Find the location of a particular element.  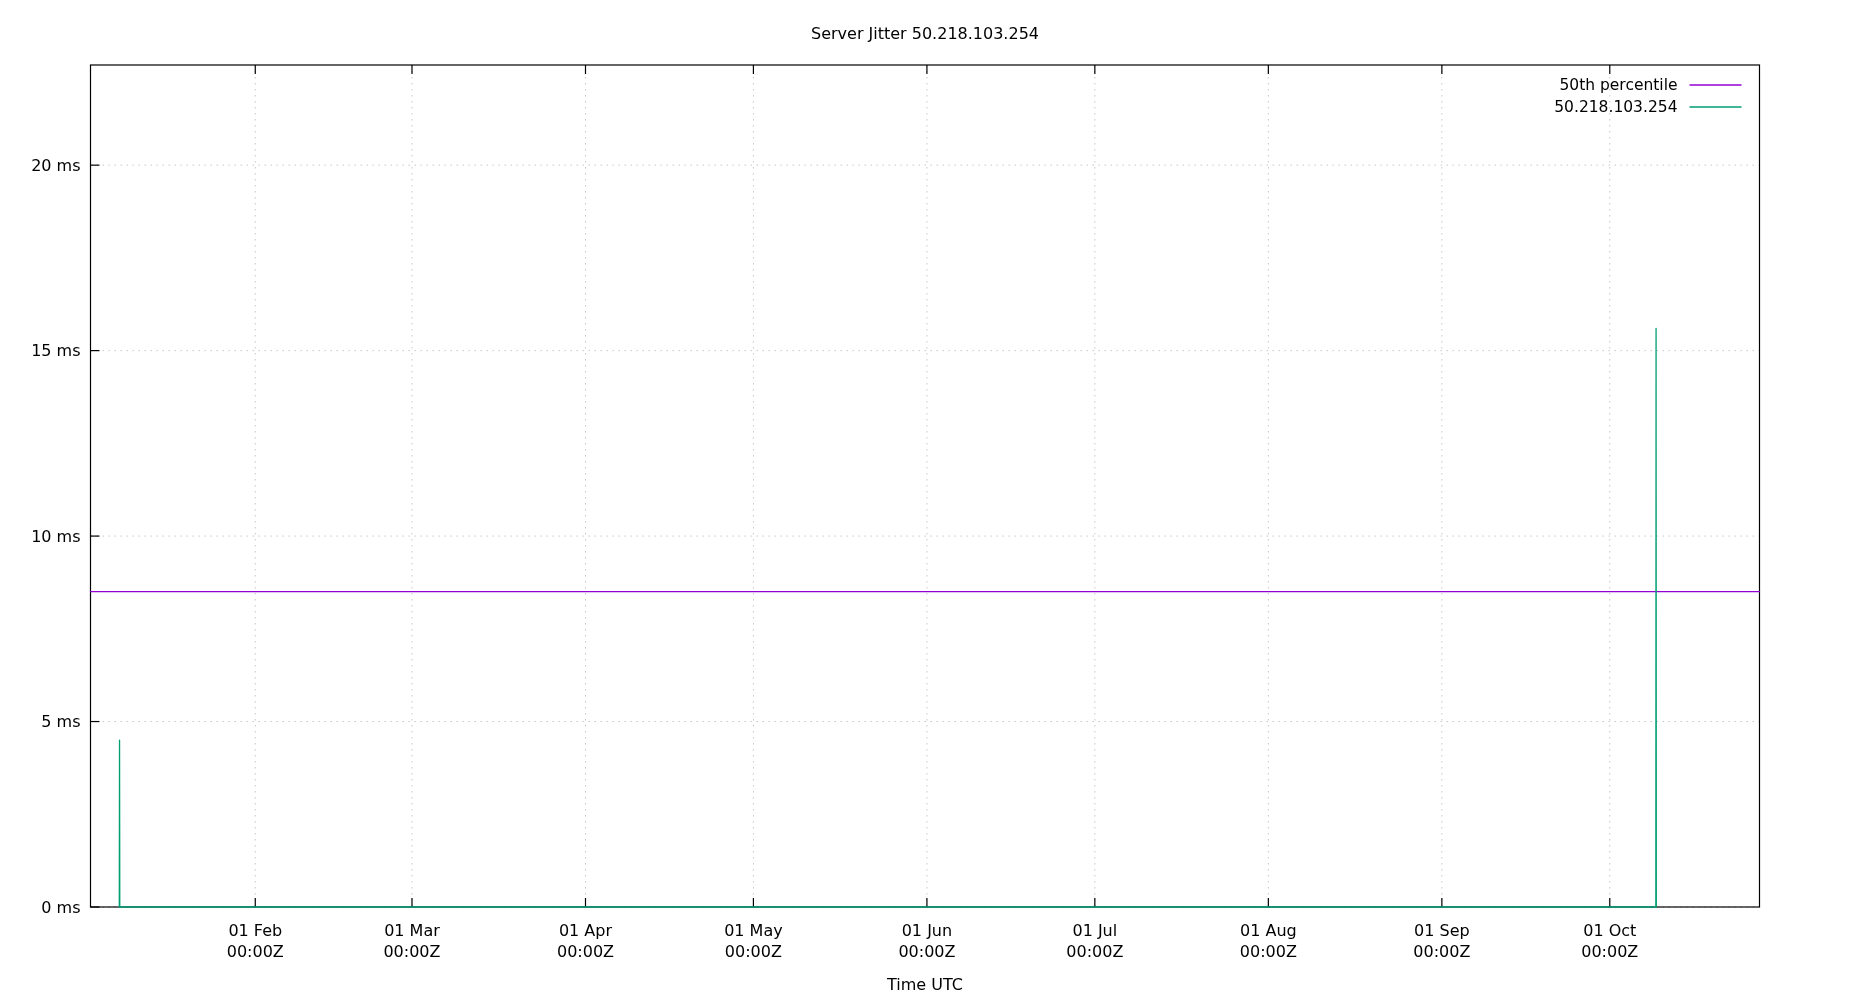

y-tick-label: 20 ms is located at coordinates (56, 165).